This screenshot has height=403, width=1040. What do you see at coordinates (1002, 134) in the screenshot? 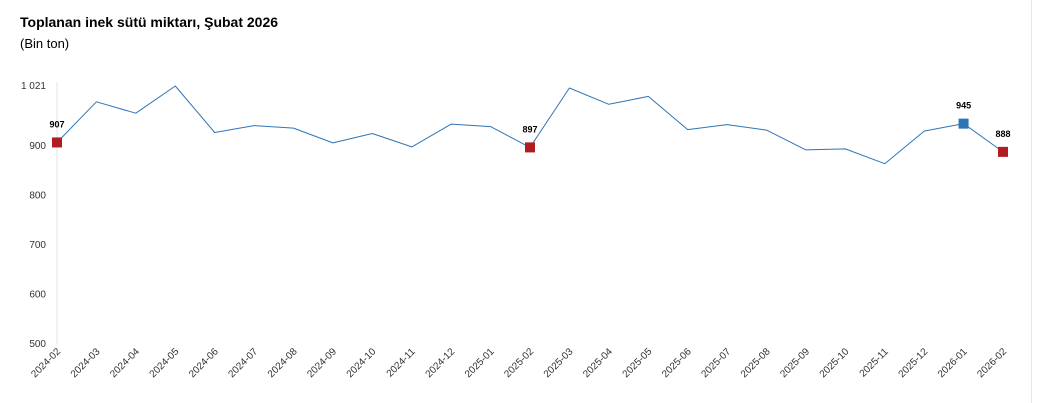
I see `data-label: 888` at bounding box center [1002, 134].